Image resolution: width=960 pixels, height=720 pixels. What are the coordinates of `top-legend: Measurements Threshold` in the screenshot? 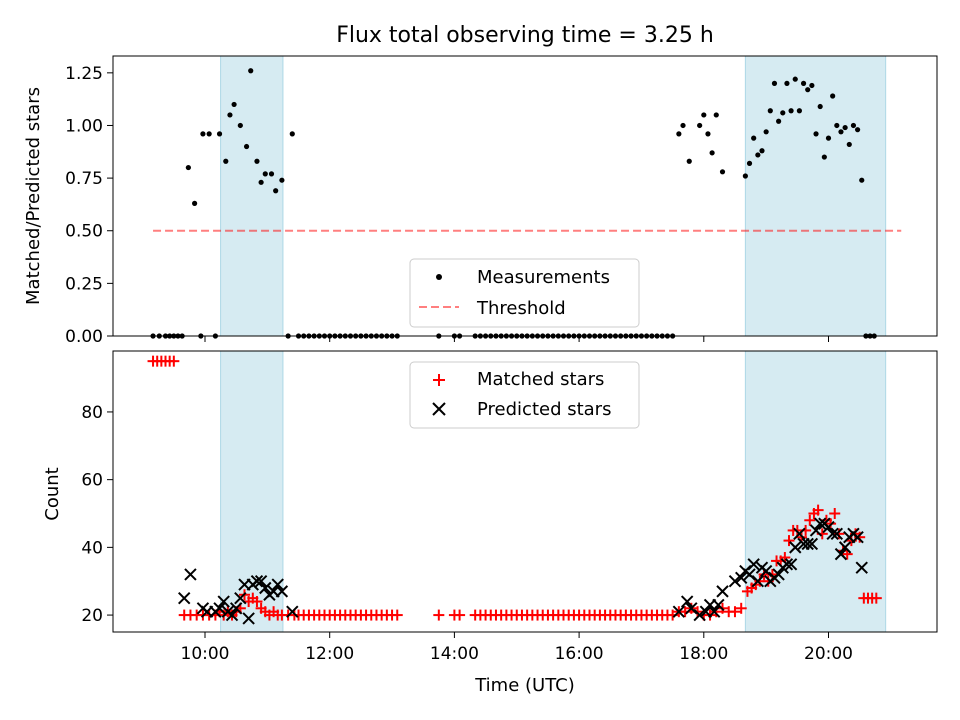 It's located at (524, 293).